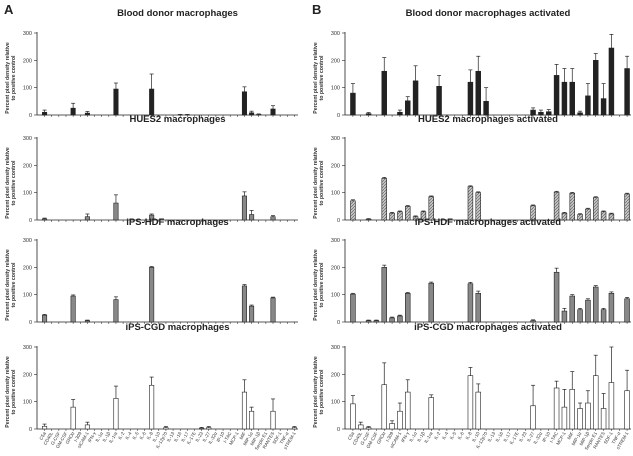 The image size is (633, 456). Describe the element at coordinates (561, 438) in the screenshot. I see `x-tick-label: MCP-1` at that location.